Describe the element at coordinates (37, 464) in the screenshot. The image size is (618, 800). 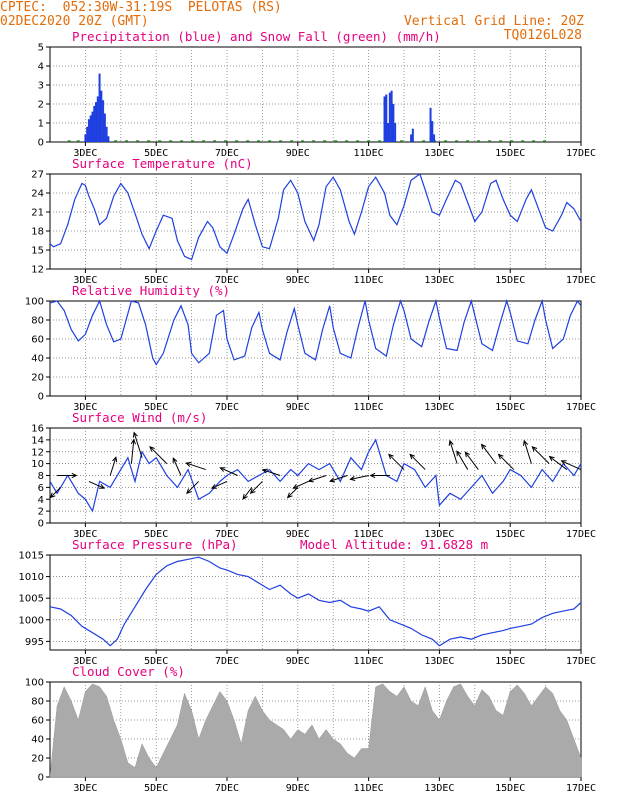
I see `y-tick-label: 10` at that location.